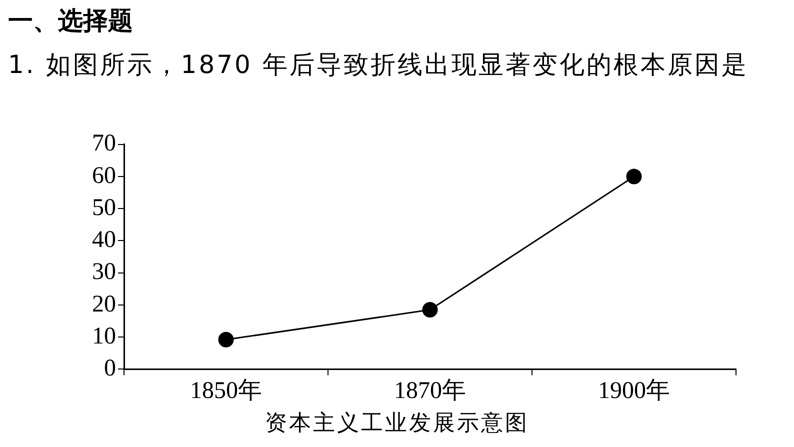 The height and width of the screenshot is (447, 794). What do you see at coordinates (379, 65) in the screenshot?
I see `chart-subtitle: 1. 如图所示，1870 年后导致折线出现显著变化的根本原因是` at bounding box center [379, 65].